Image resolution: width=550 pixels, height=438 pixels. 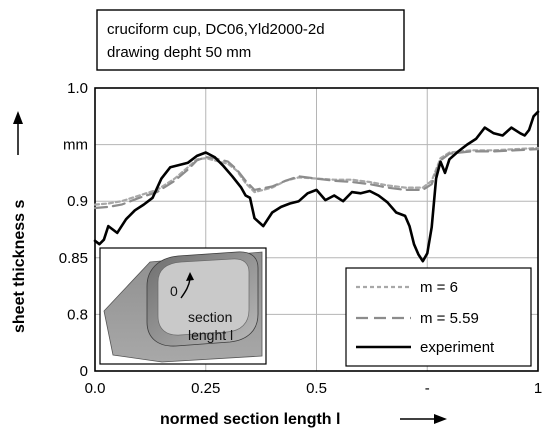 I want to click on legend: m = 6 m = 5.59 experiment, so click(x=438, y=317).